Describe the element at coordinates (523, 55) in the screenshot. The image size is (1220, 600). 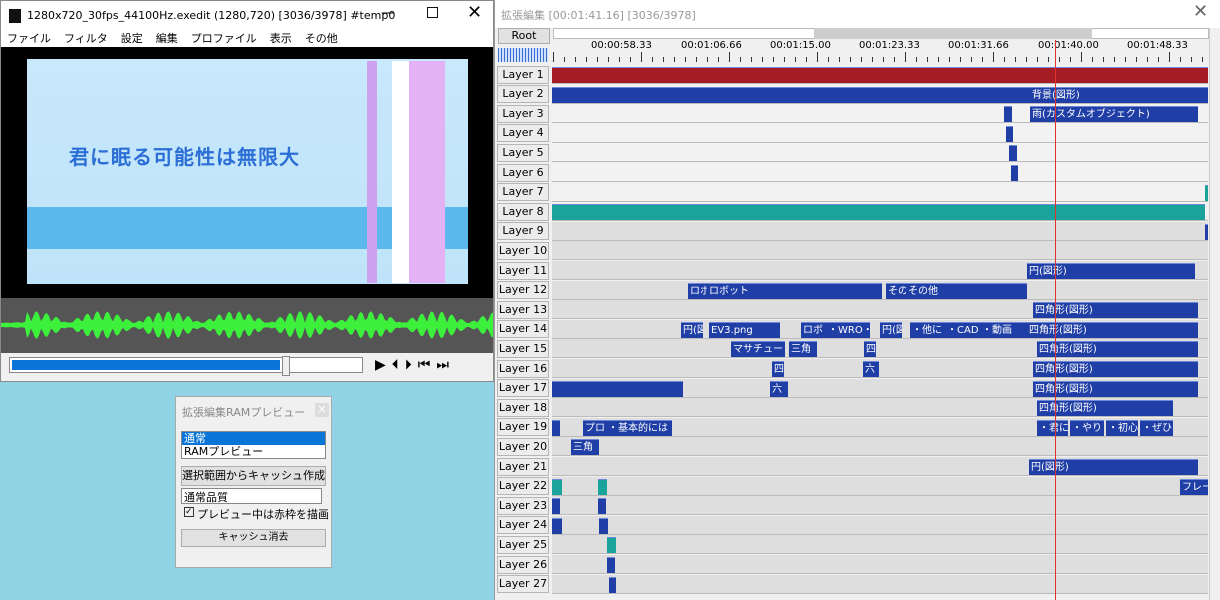
I see `zoom-bar` at that location.